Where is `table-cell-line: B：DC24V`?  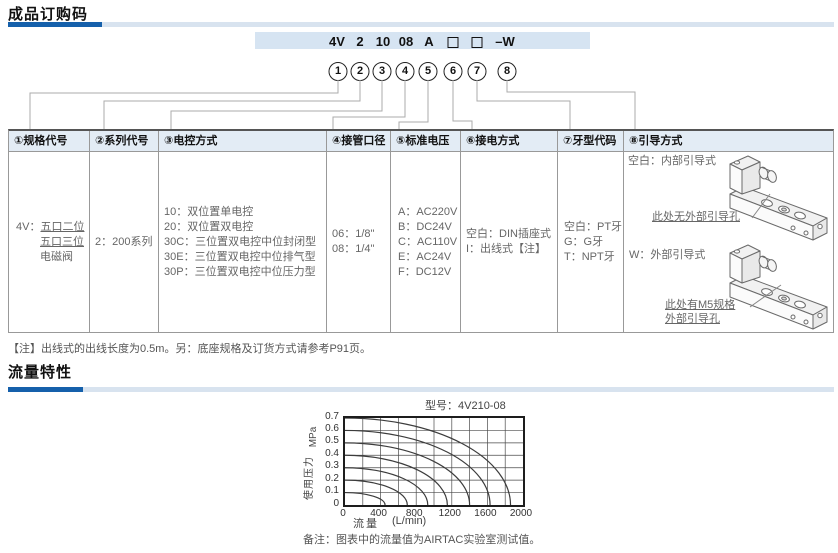 table-cell-line: B：DC24V is located at coordinates (425, 226).